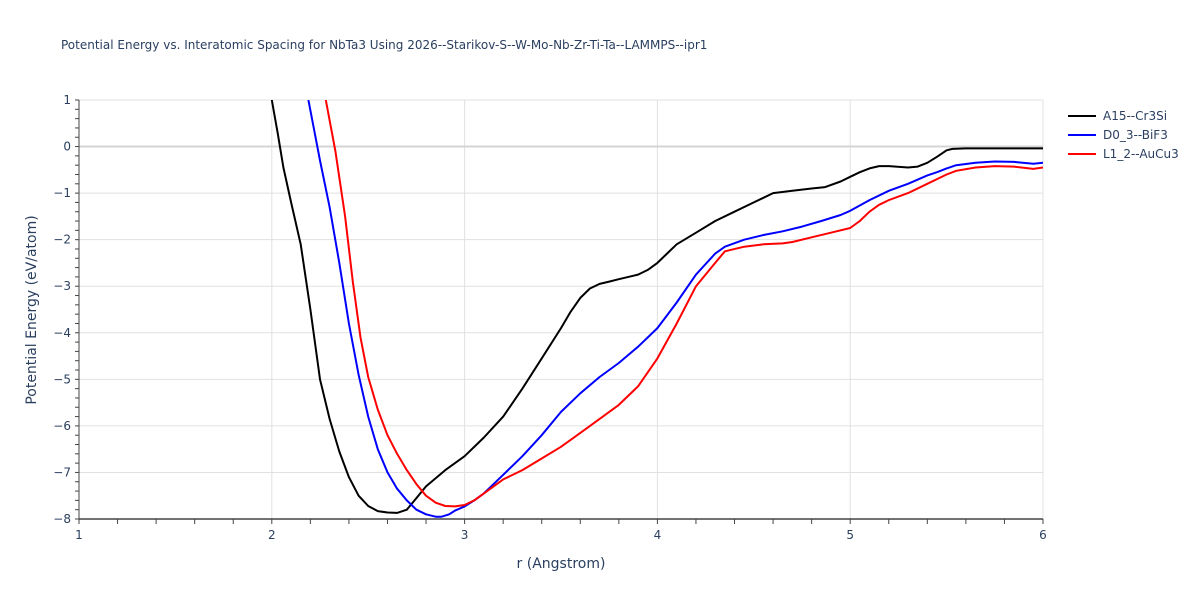  Describe the element at coordinates (62, 286) in the screenshot. I see `y-tick-label: −3` at that location.